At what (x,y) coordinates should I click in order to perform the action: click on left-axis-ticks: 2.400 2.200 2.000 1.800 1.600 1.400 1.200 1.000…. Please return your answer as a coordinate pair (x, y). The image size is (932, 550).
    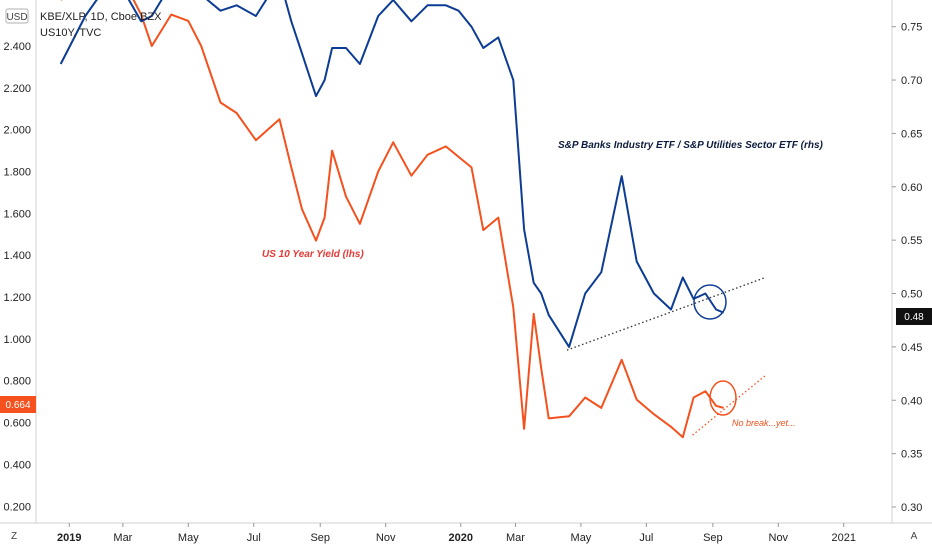
    Looking at the image, I should click on (17, 277).